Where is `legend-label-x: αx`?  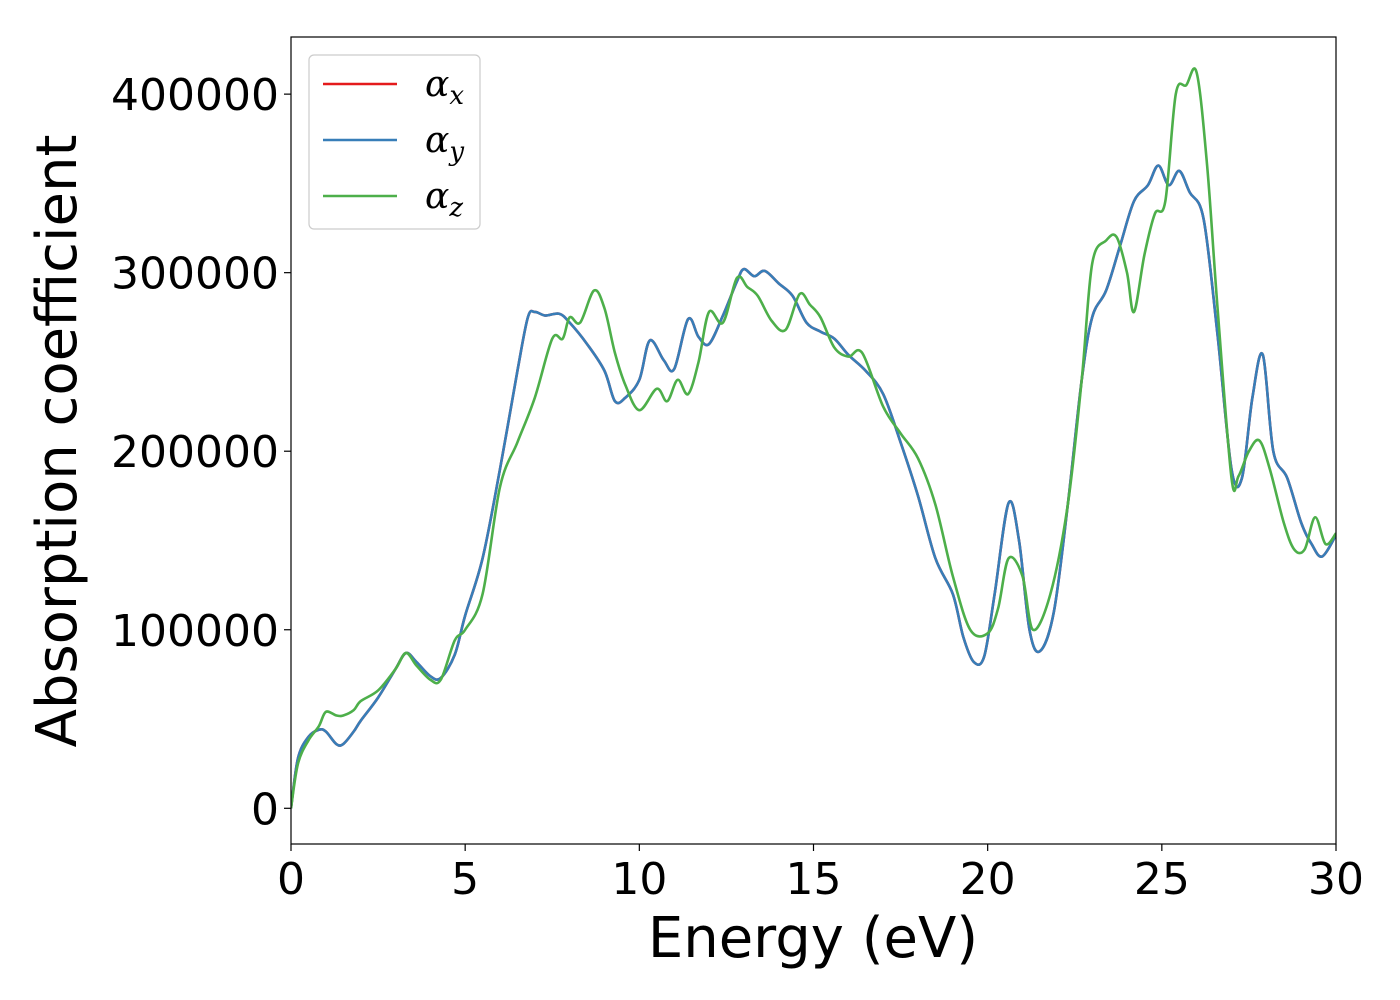
legend-label-x: αx is located at coordinates (444, 87).